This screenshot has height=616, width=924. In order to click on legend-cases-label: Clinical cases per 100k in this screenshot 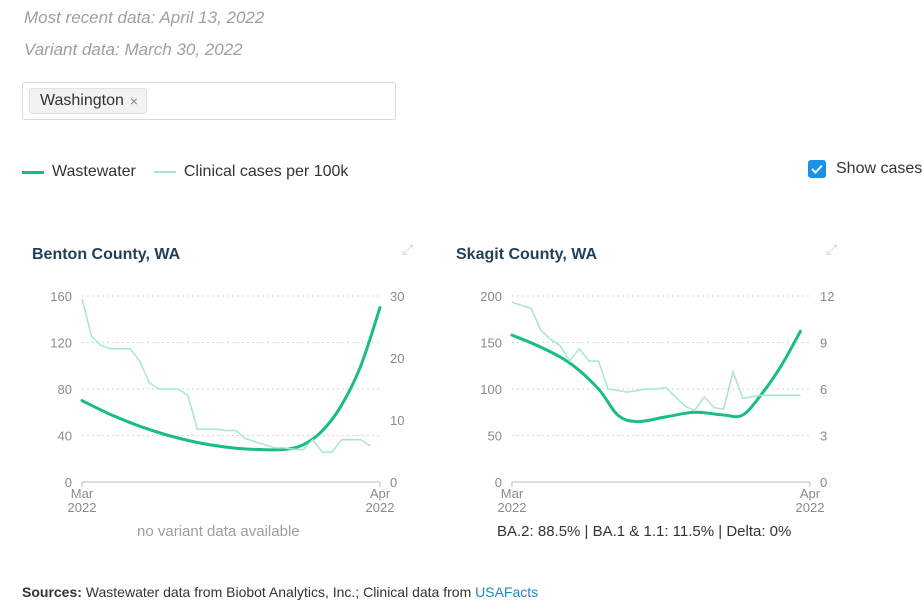, I will do `click(266, 171)`.